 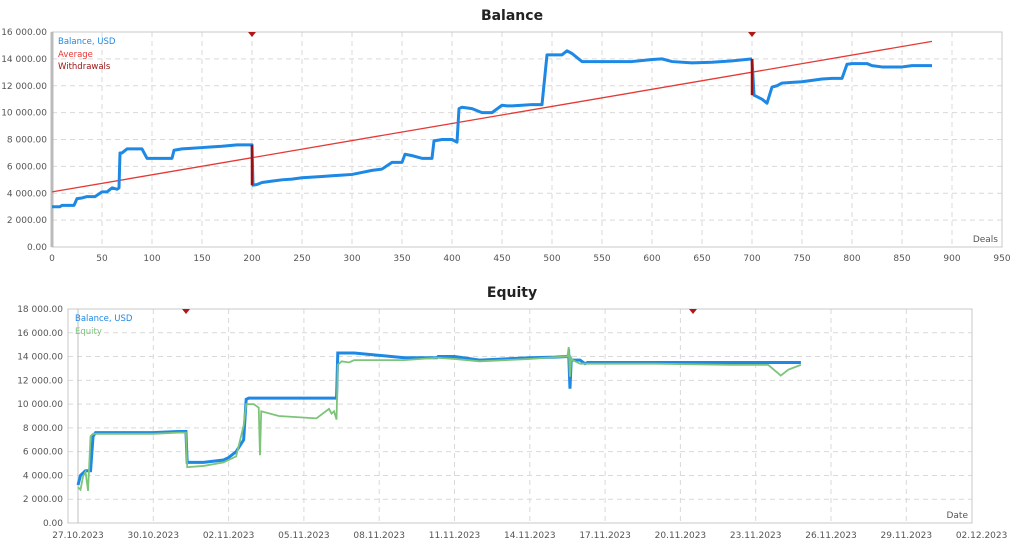 I want to click on x-tick-label: 0, so click(x=52, y=259).